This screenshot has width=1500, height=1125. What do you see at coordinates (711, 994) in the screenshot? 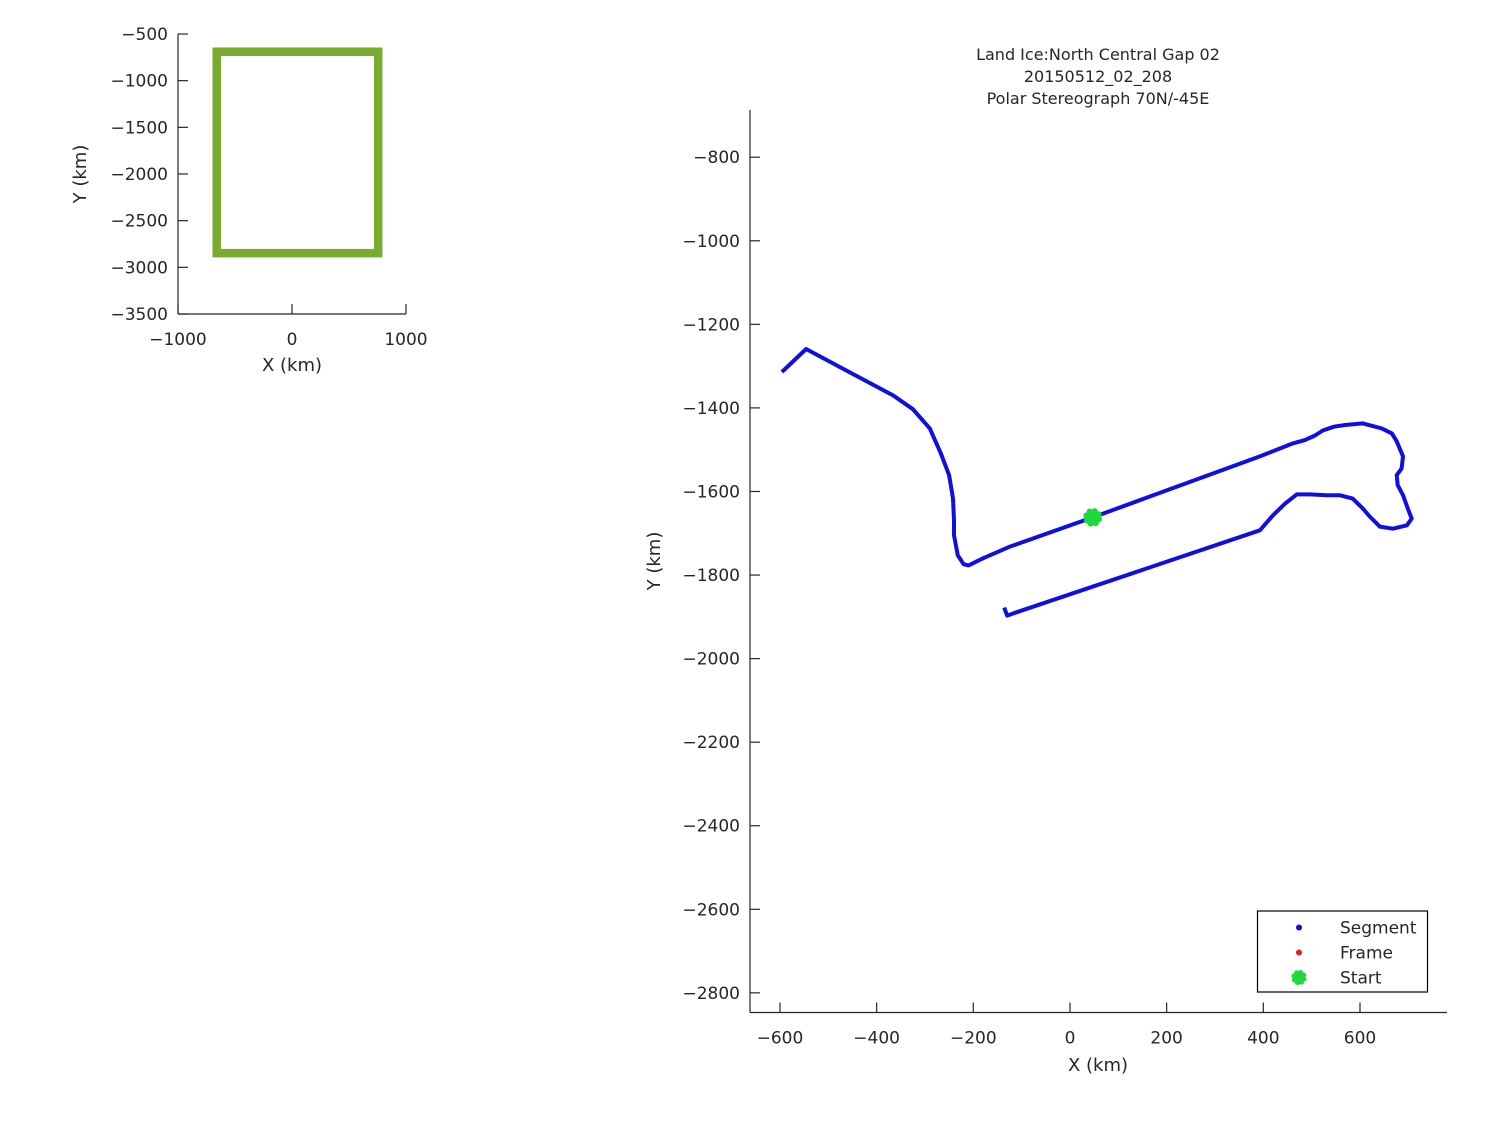
I see `y-tick-label: −2800` at bounding box center [711, 994].